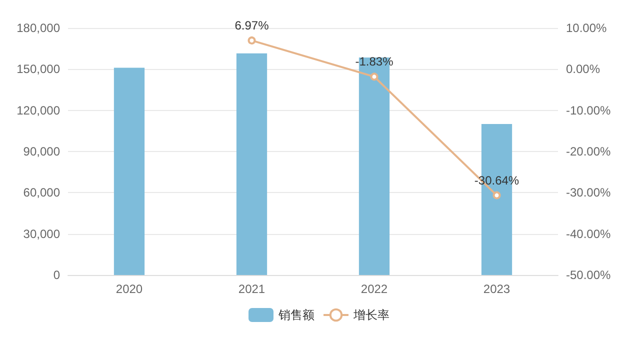 The image size is (638, 343). Describe the element at coordinates (589, 193) in the screenshot. I see `y2-tick-label: -30.00%` at that location.